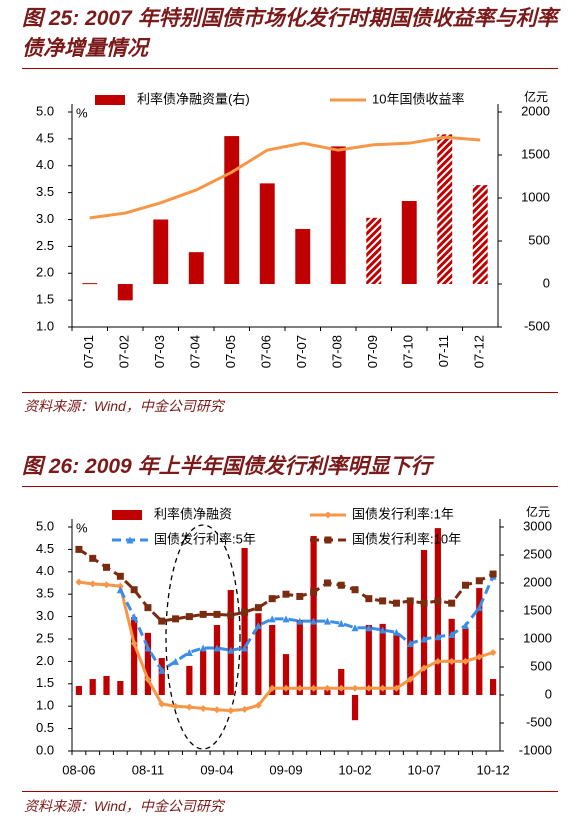 This screenshot has height=826, width=581. Describe the element at coordinates (124, 351) in the screenshot. I see `x-tick-label: 07-02` at that location.